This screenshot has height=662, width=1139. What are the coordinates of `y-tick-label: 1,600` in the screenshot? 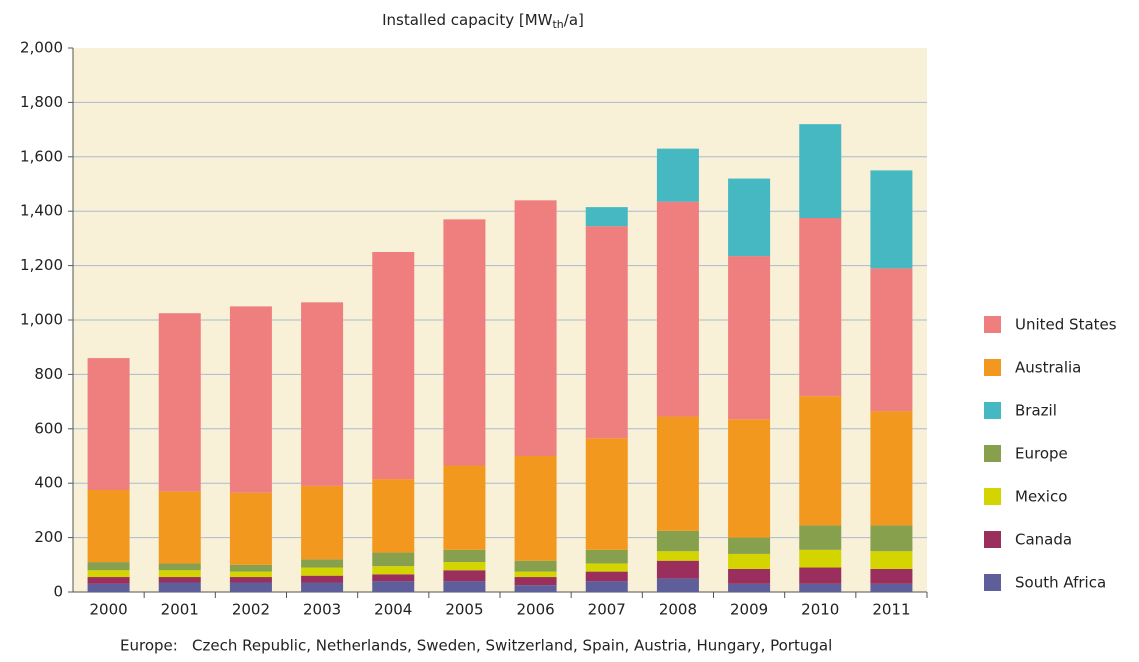 It's located at (41, 156).